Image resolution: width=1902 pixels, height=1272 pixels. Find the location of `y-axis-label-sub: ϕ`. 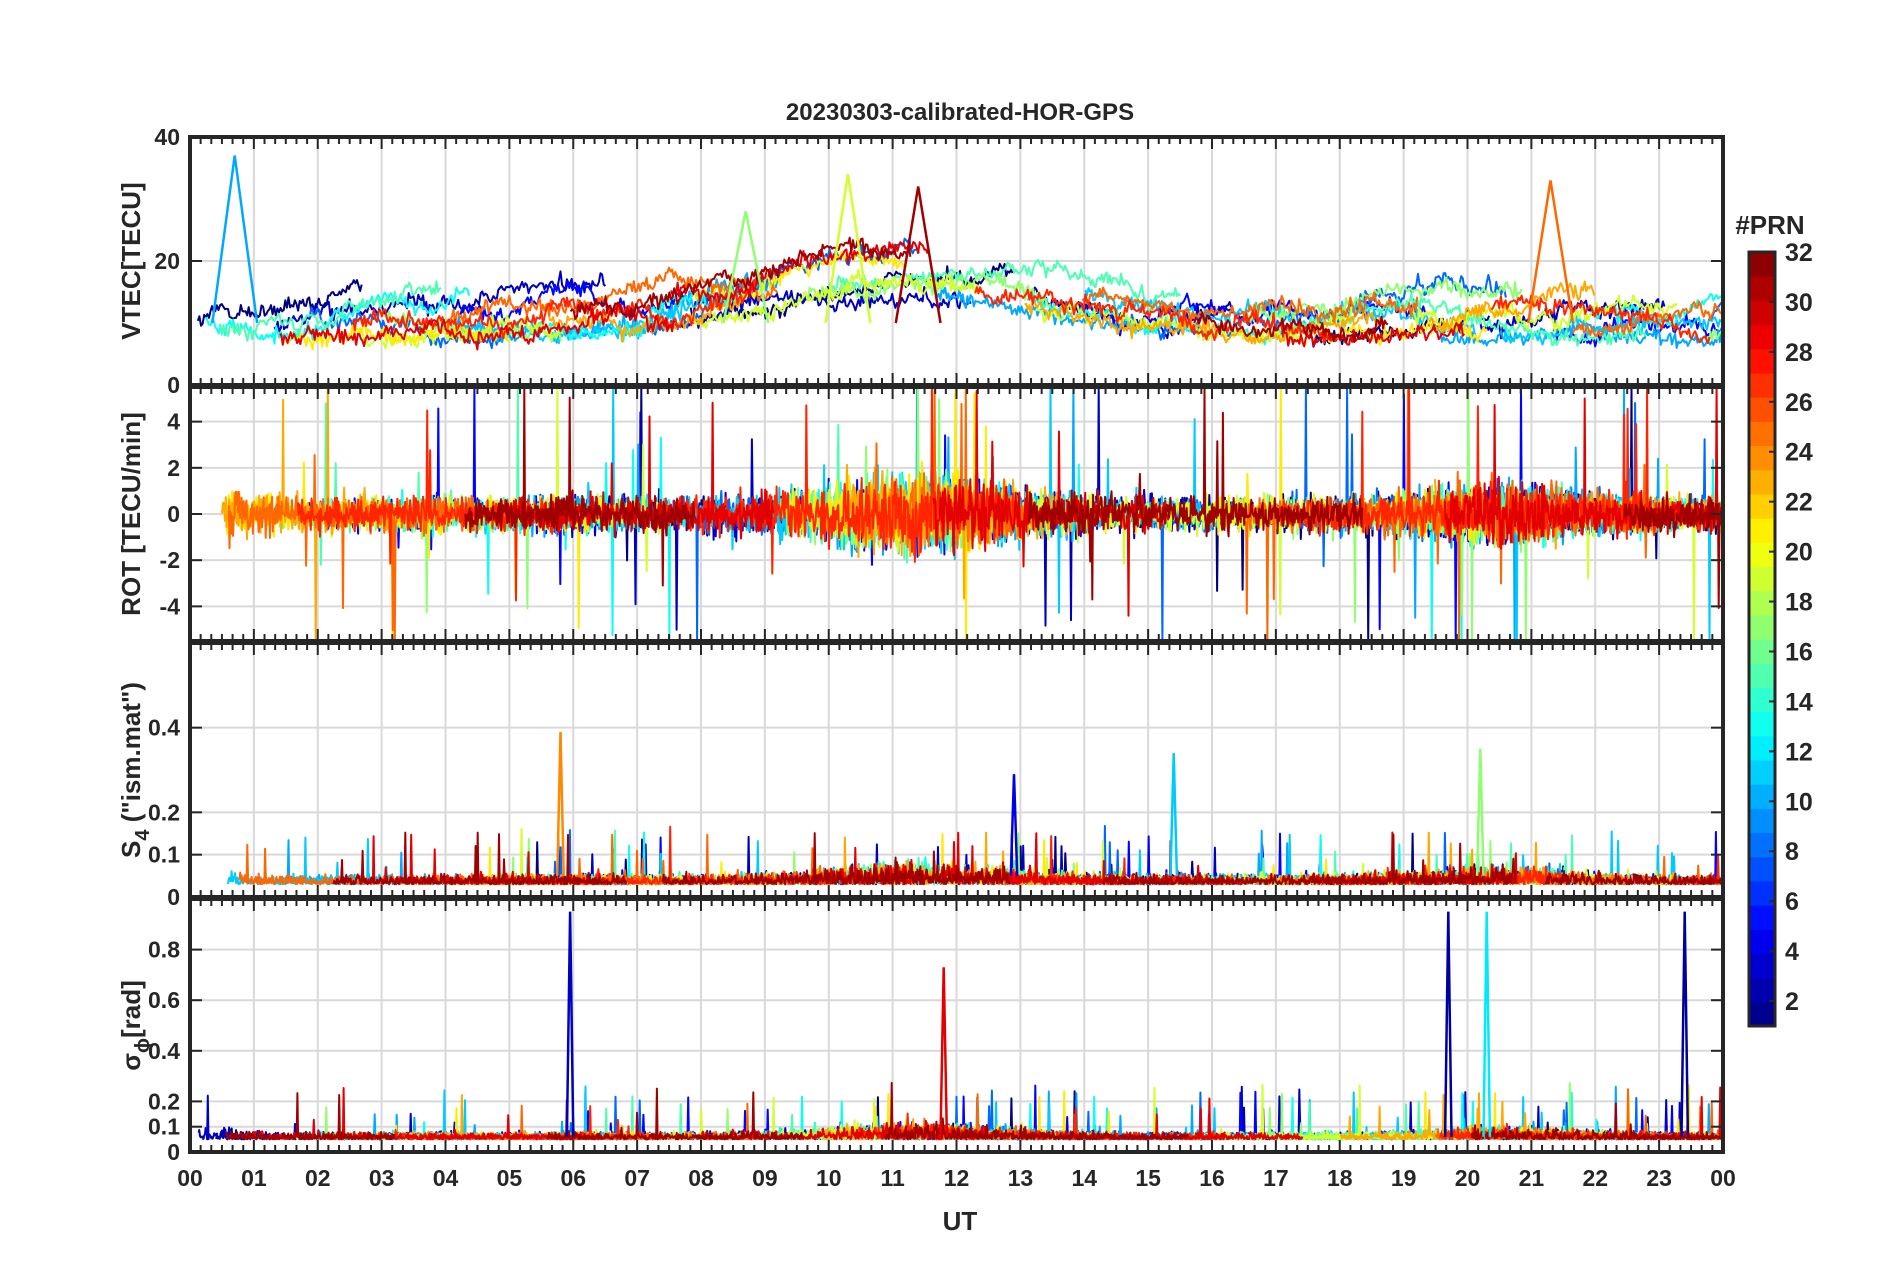

y-axis-label-sub: ϕ is located at coordinates (143, 1045).